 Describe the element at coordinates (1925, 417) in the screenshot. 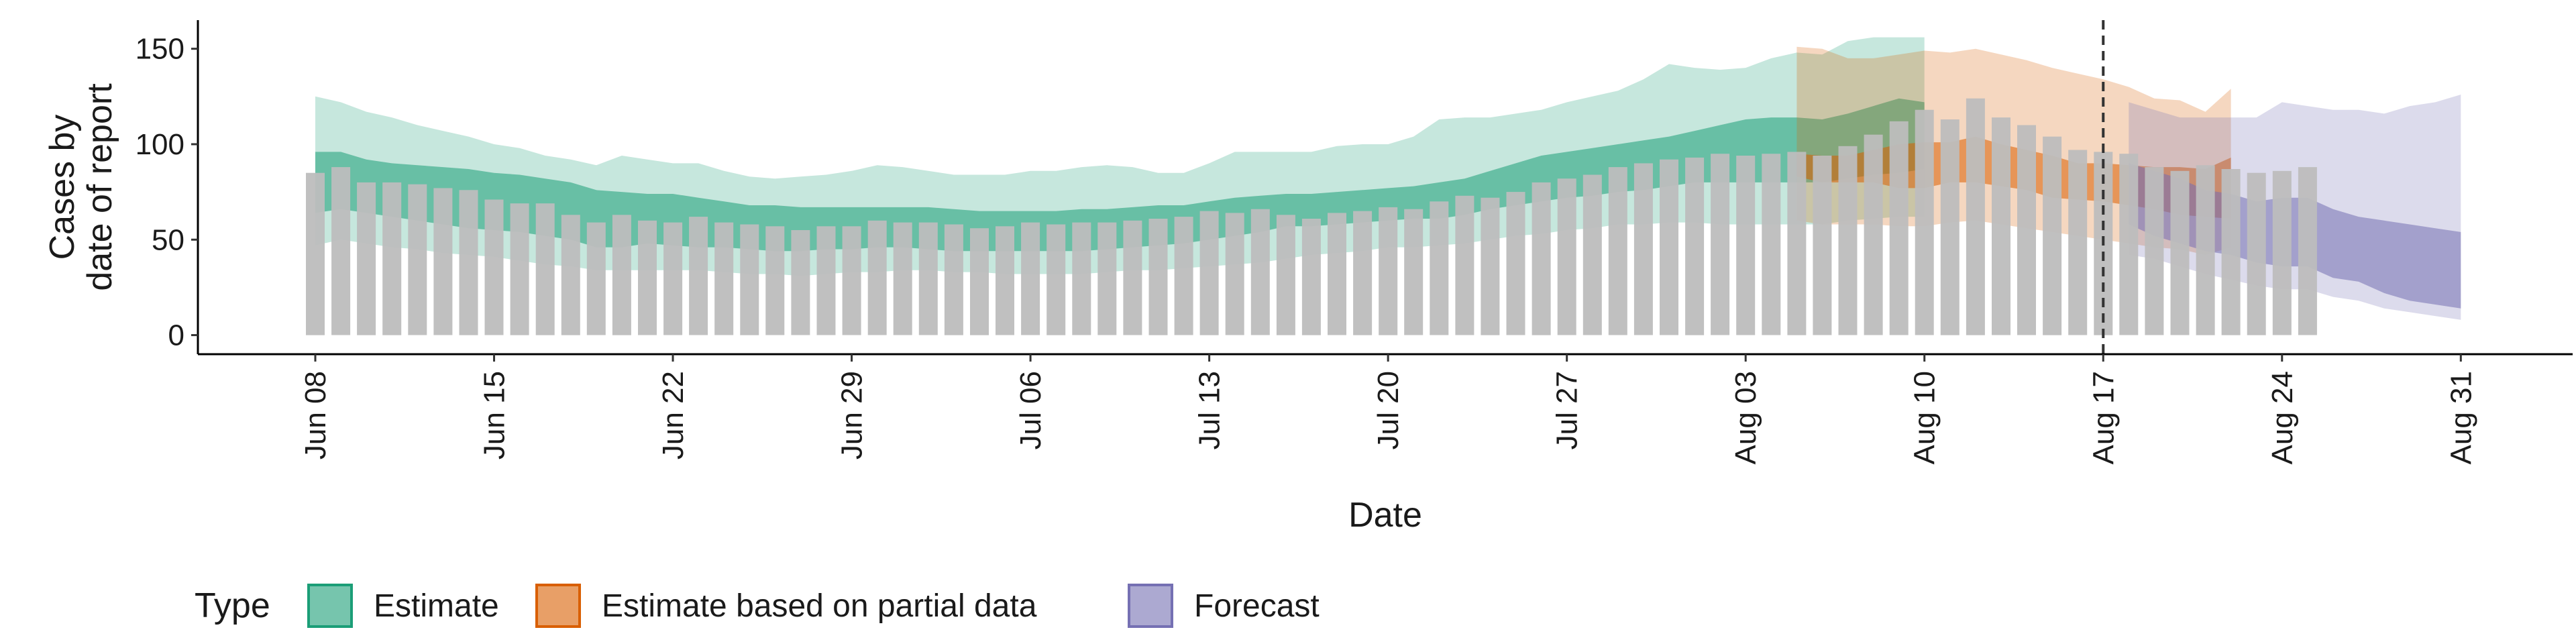

I see `x-tick-label: Aug 10` at that location.